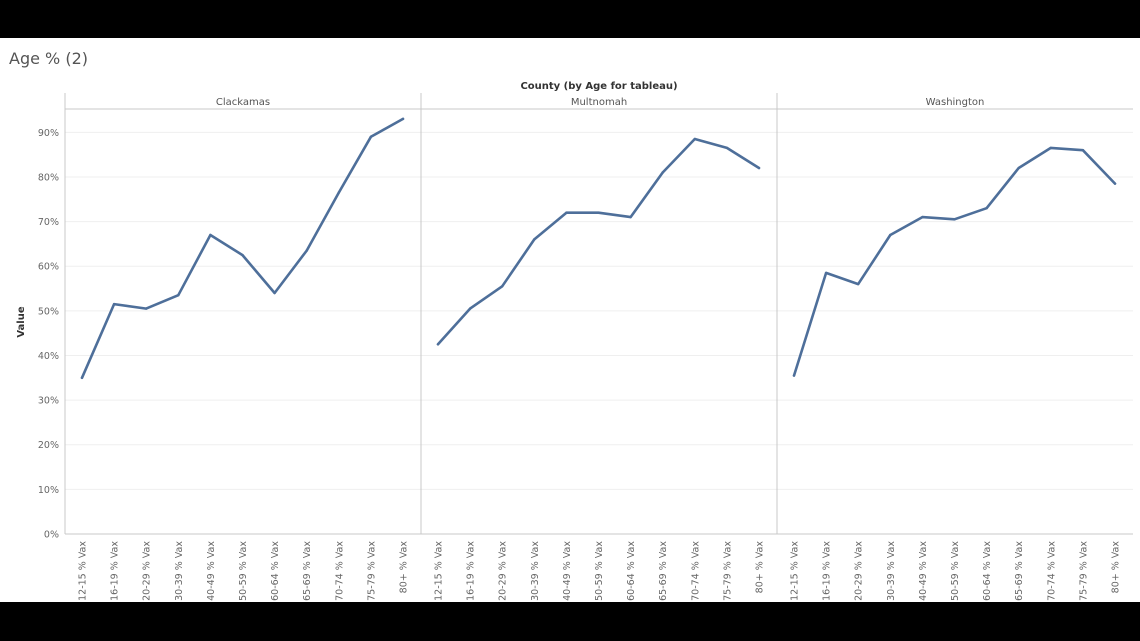 This screenshot has height=641, width=1140. I want to click on header-title: County (by Age for tableau), so click(598, 86).